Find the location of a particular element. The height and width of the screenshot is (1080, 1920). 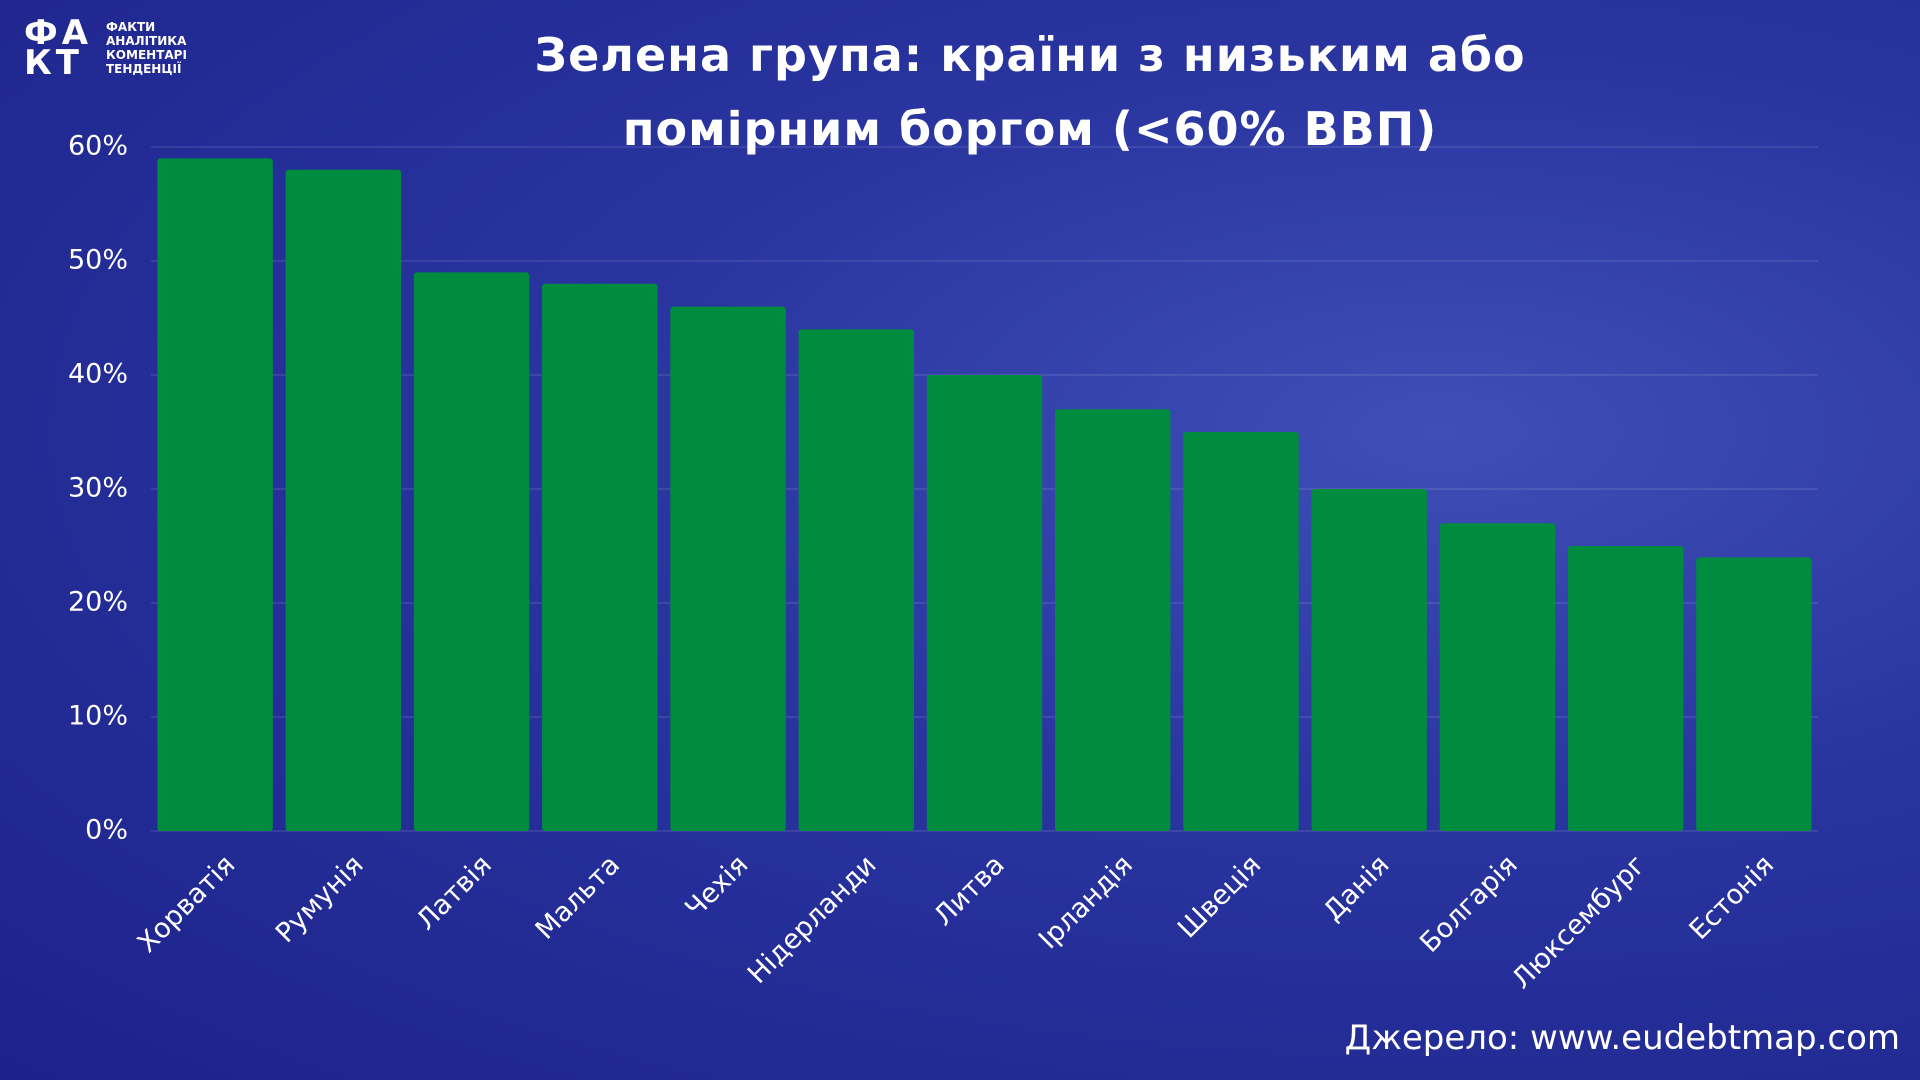

x-tick-label: Ірландія is located at coordinates (1086, 902).